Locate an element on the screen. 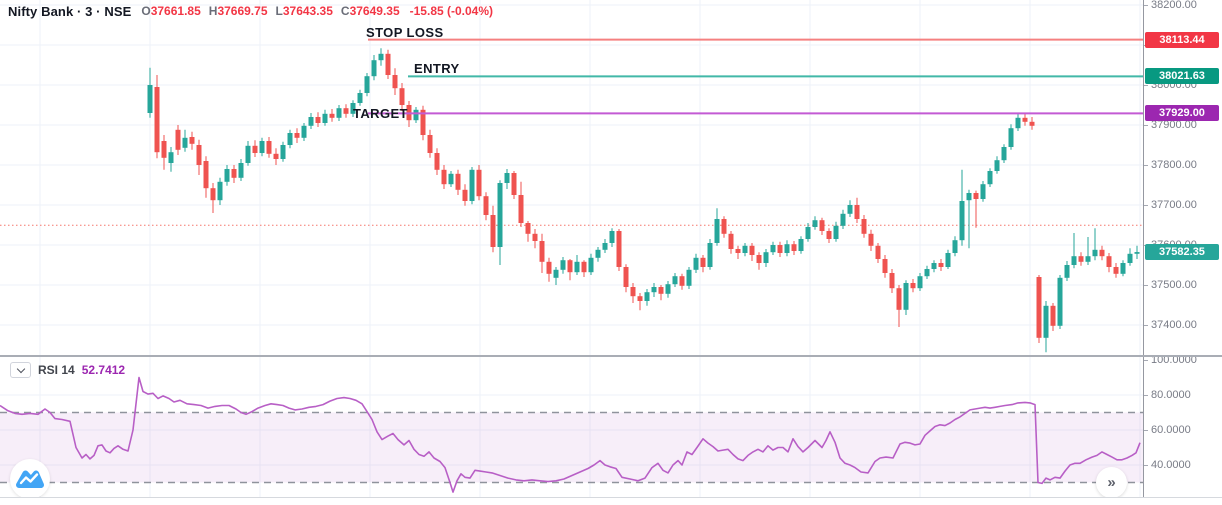 This screenshot has height=505, width=1222. stop-loss-label: STOP LOSS is located at coordinates (405, 32).